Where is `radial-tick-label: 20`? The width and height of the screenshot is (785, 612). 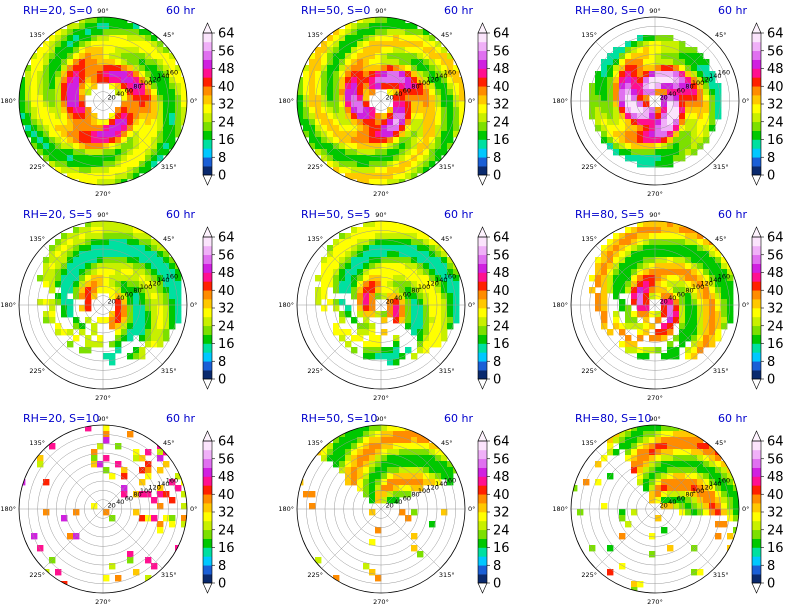
radial-tick-label: 20 is located at coordinates (111, 97).